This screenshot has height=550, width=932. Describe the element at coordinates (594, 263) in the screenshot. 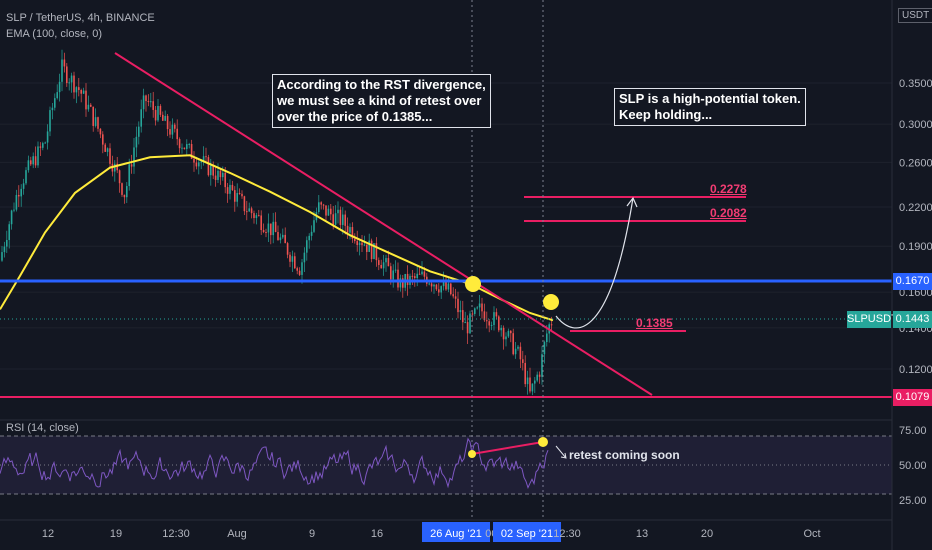

I see `projection-arrow` at that location.